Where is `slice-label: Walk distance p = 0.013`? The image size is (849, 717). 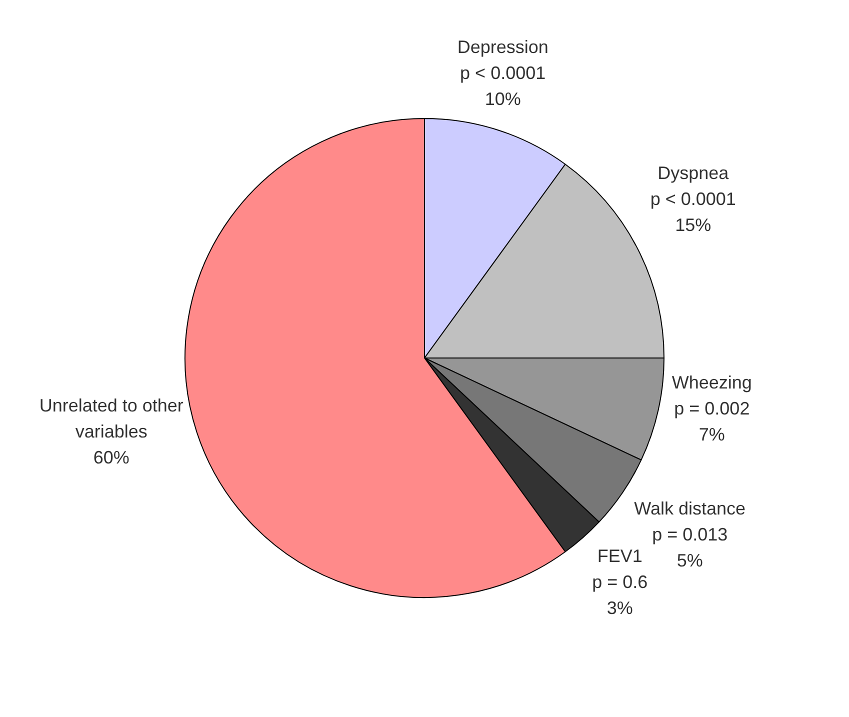
slice-label: Walk distance p = 0.013 is located at coordinates (690, 521).